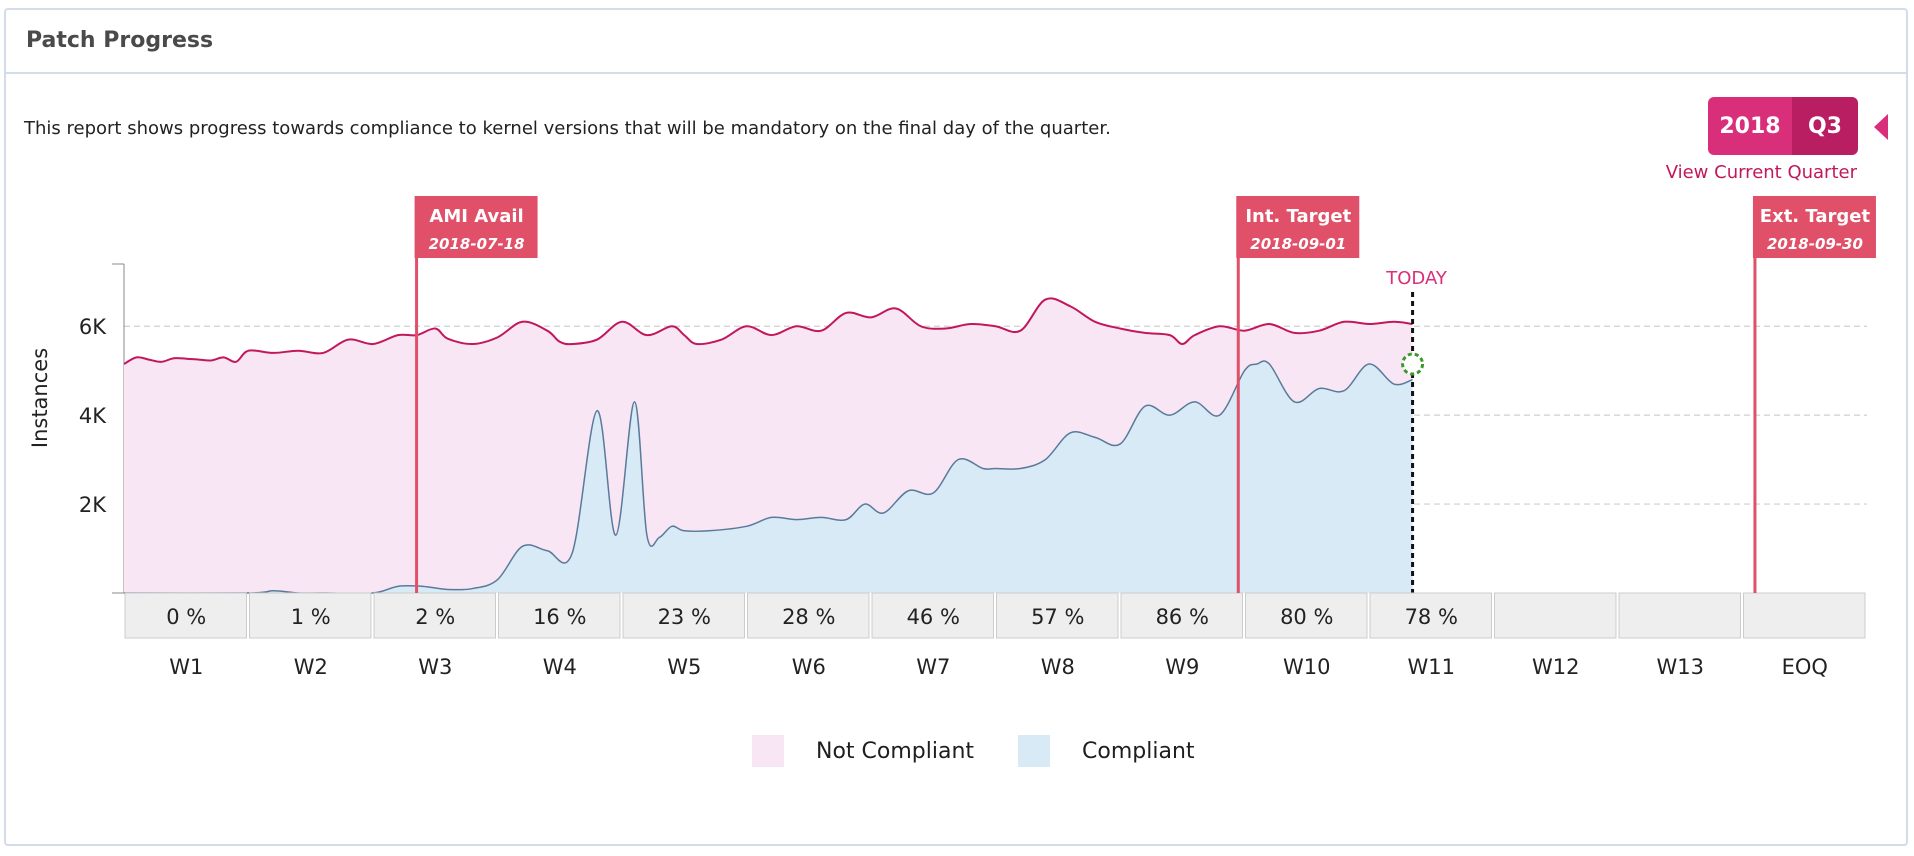 The image size is (1914, 856). Describe the element at coordinates (768, 331) in the screenshot. I see `not-compliant-line` at that location.